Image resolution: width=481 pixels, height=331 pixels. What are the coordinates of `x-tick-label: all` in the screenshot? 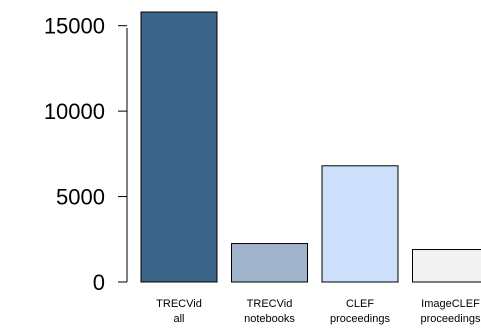 It's located at (178, 319).